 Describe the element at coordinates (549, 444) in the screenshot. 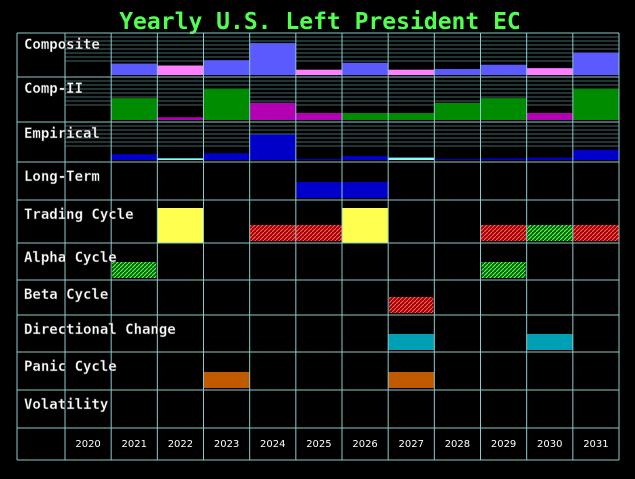

I see `year-label: 2030` at that location.